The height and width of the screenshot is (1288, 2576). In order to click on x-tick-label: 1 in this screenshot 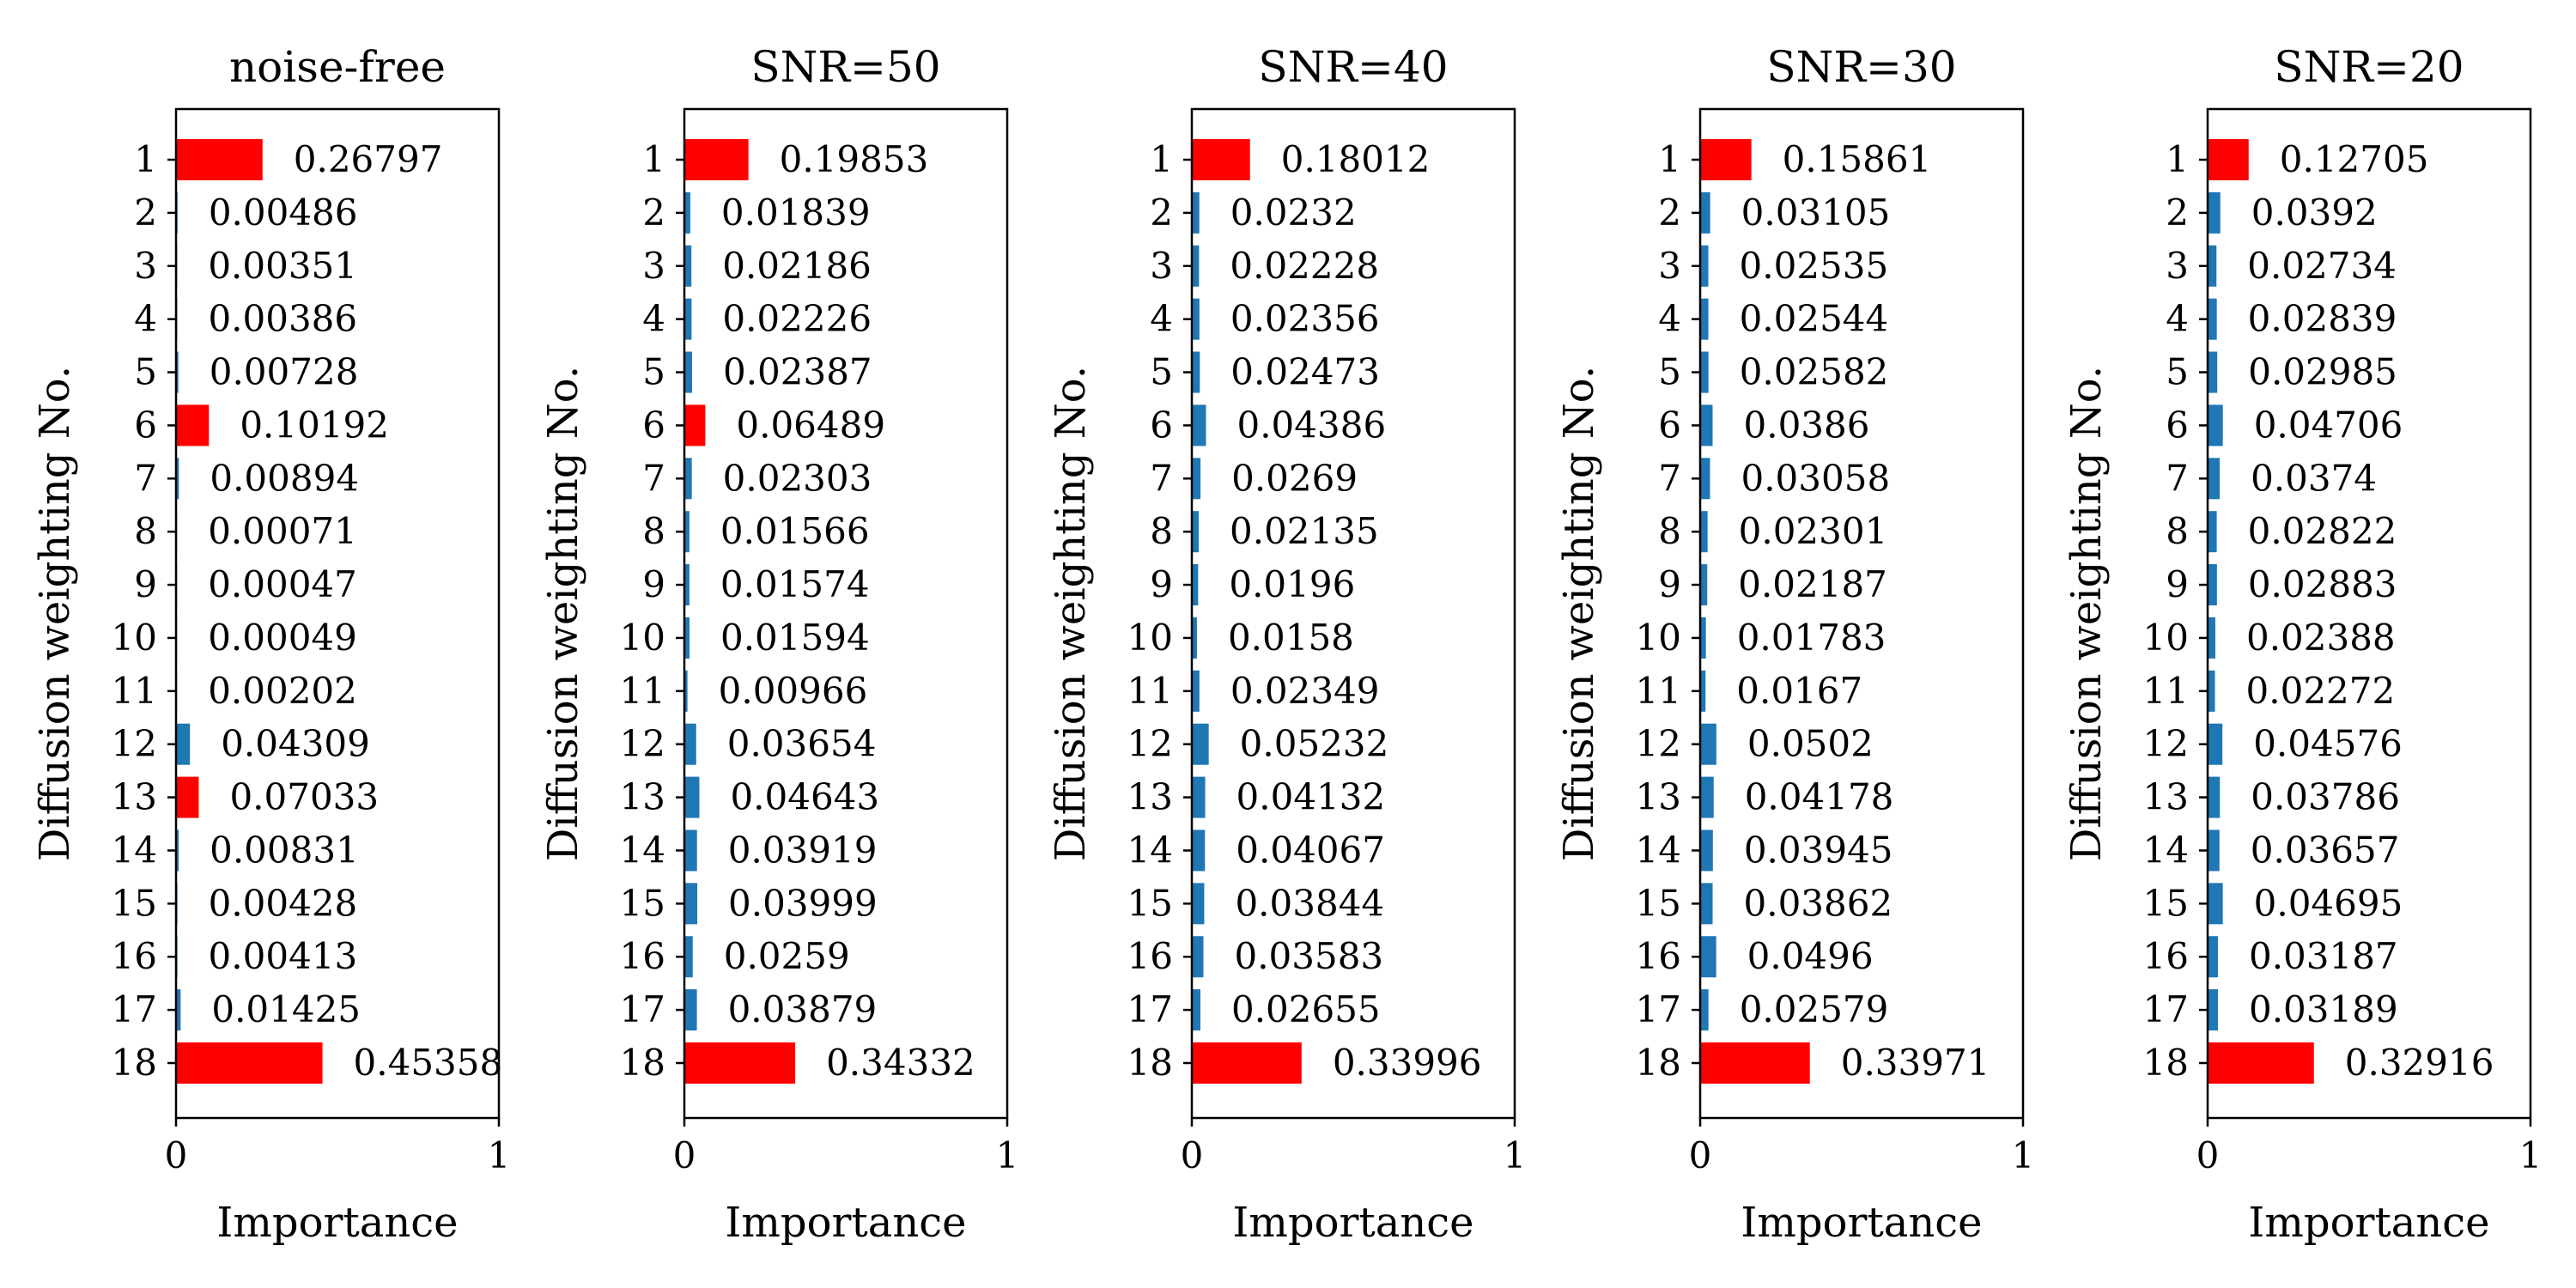, I will do `click(1515, 1155)`.